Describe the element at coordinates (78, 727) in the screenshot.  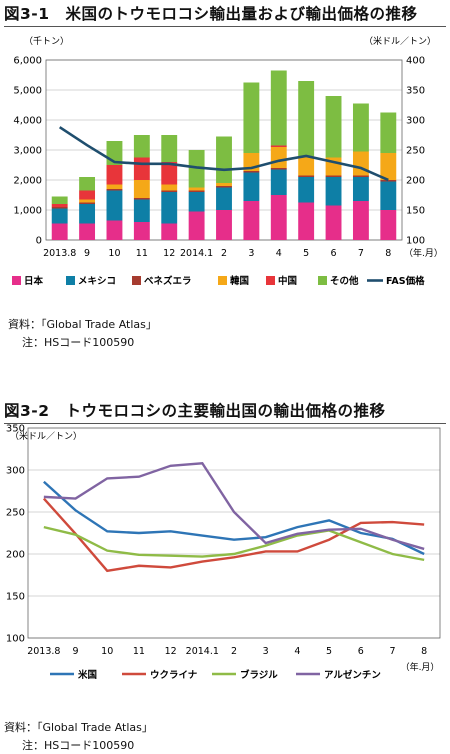
I see `figure-2-source: 資料：「Global Trade Atlas」` at that location.